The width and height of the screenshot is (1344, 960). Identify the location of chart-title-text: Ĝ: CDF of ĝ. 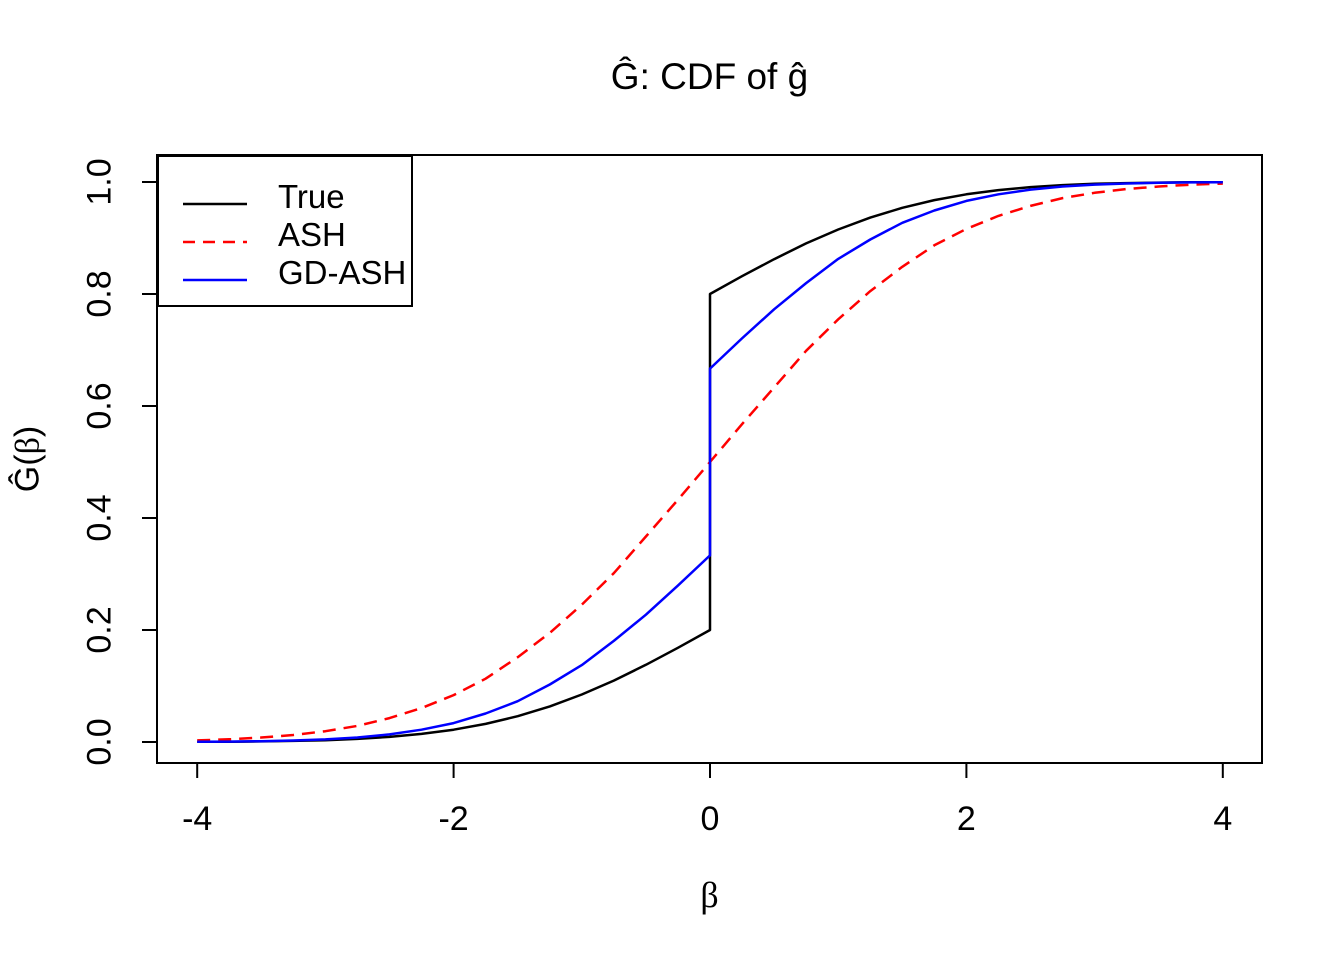
(709, 76).